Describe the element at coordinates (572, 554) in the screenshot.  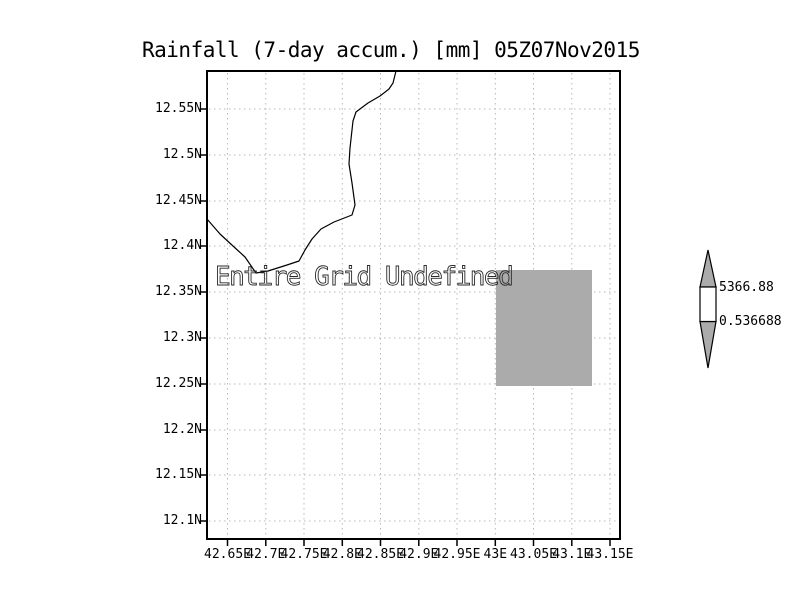
I see `x-axis-label-43-1e: 43.1E` at that location.